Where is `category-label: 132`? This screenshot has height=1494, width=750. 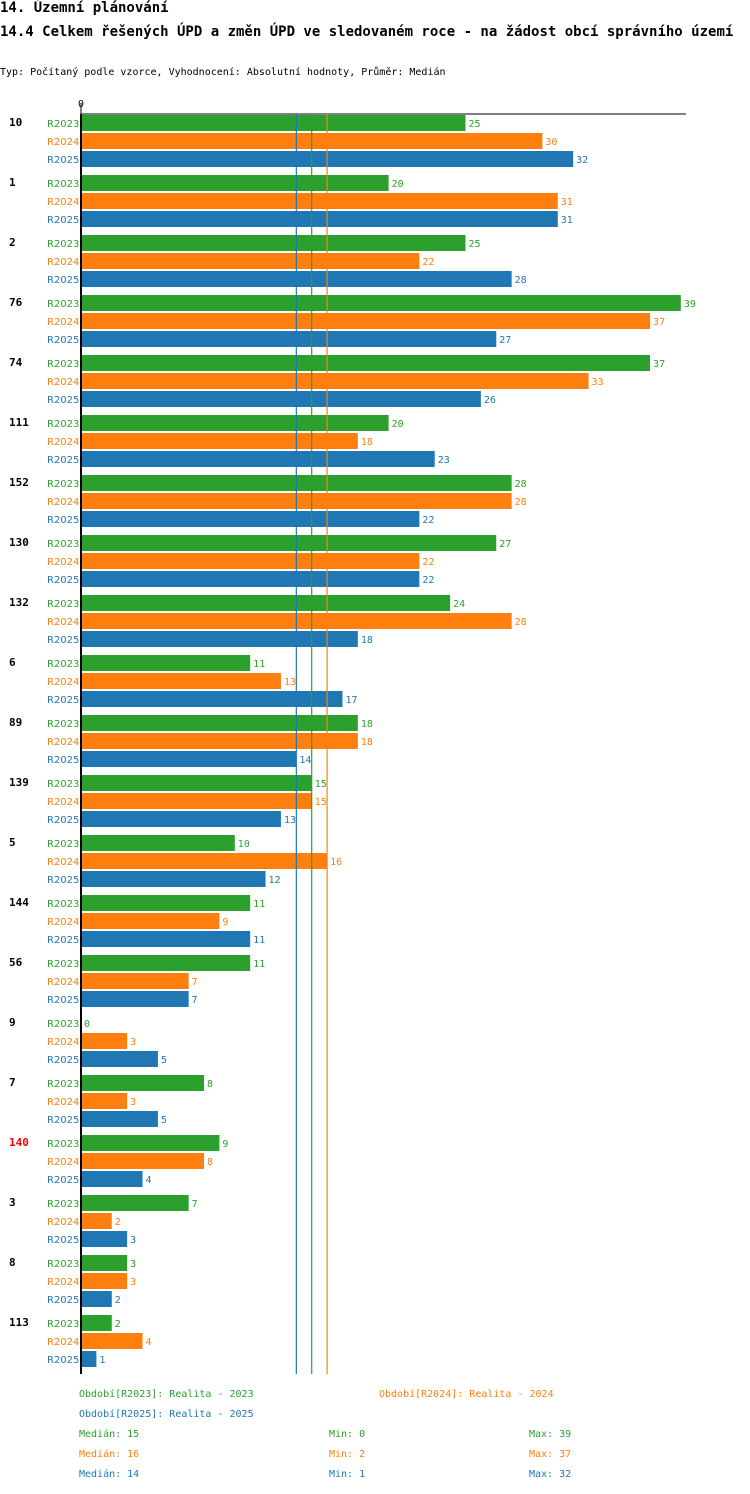
category-label: 132 is located at coordinates (19, 602).